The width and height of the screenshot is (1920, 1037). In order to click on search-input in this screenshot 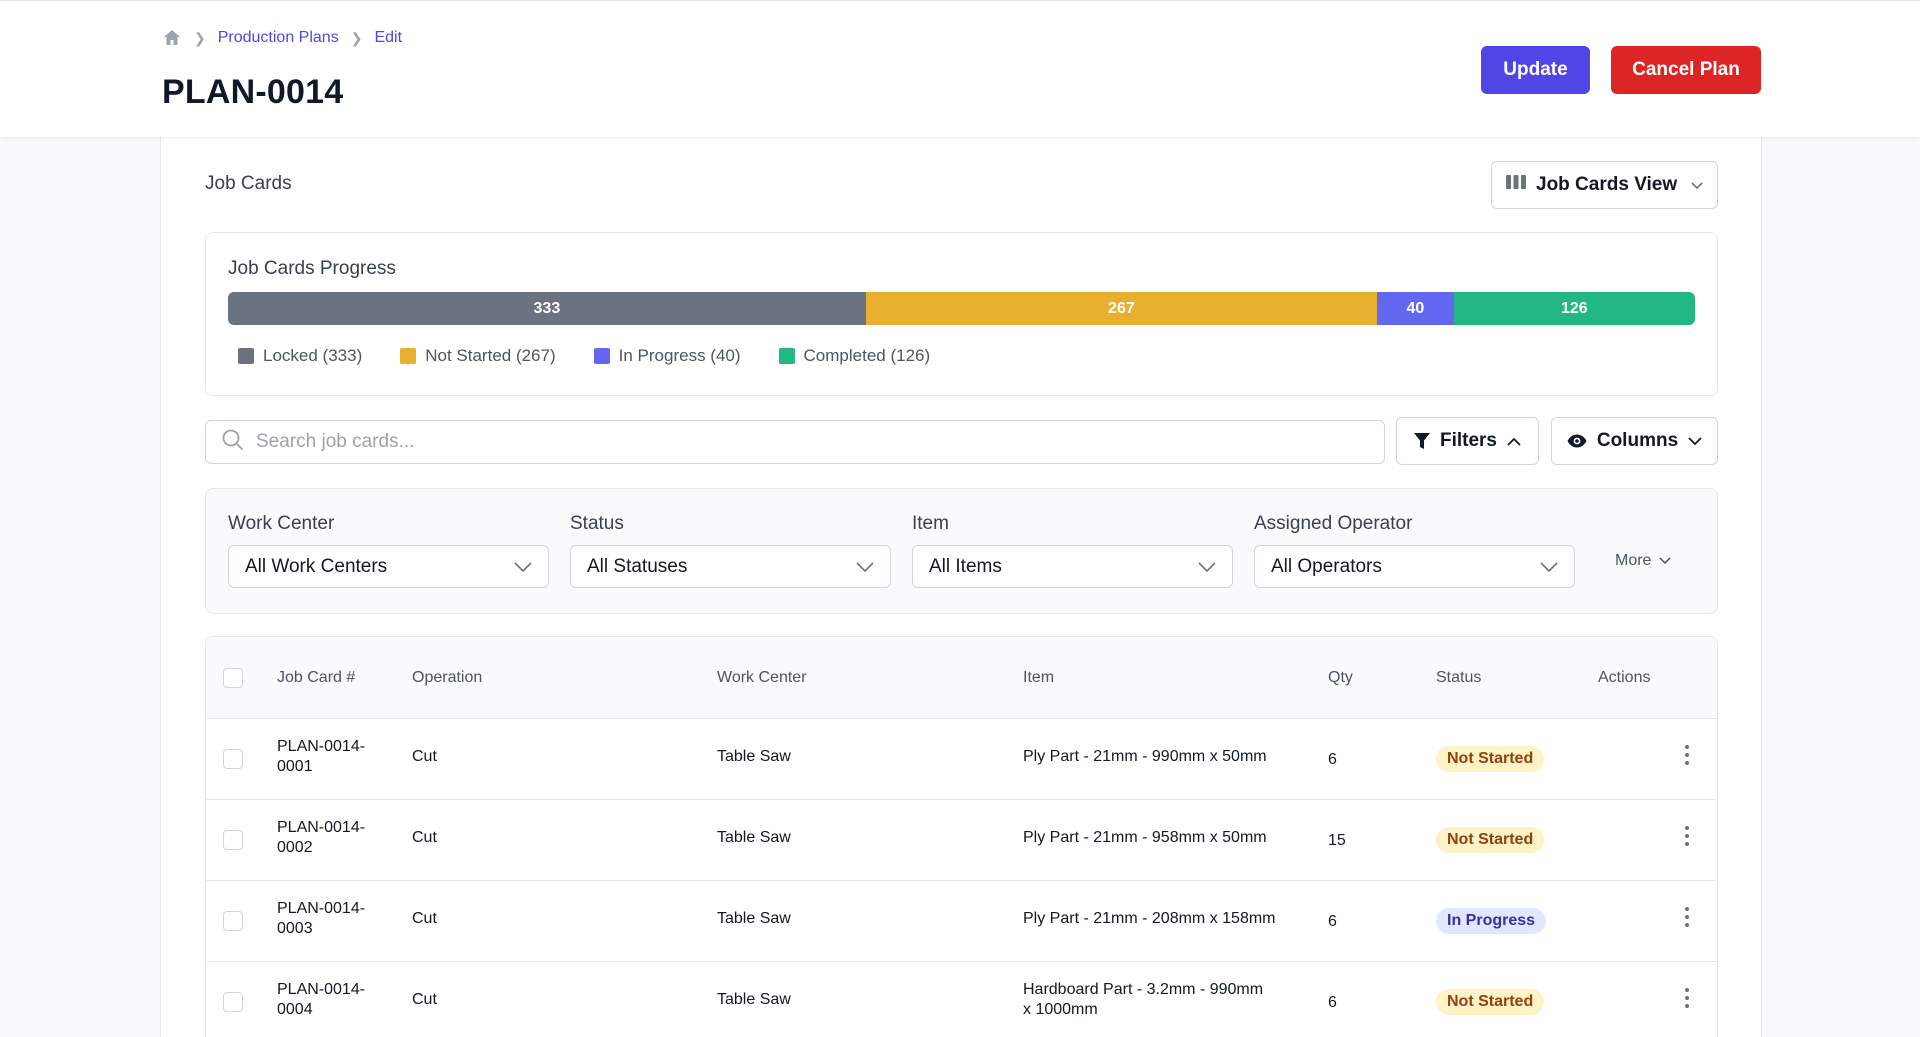, I will do `click(806, 442)`.